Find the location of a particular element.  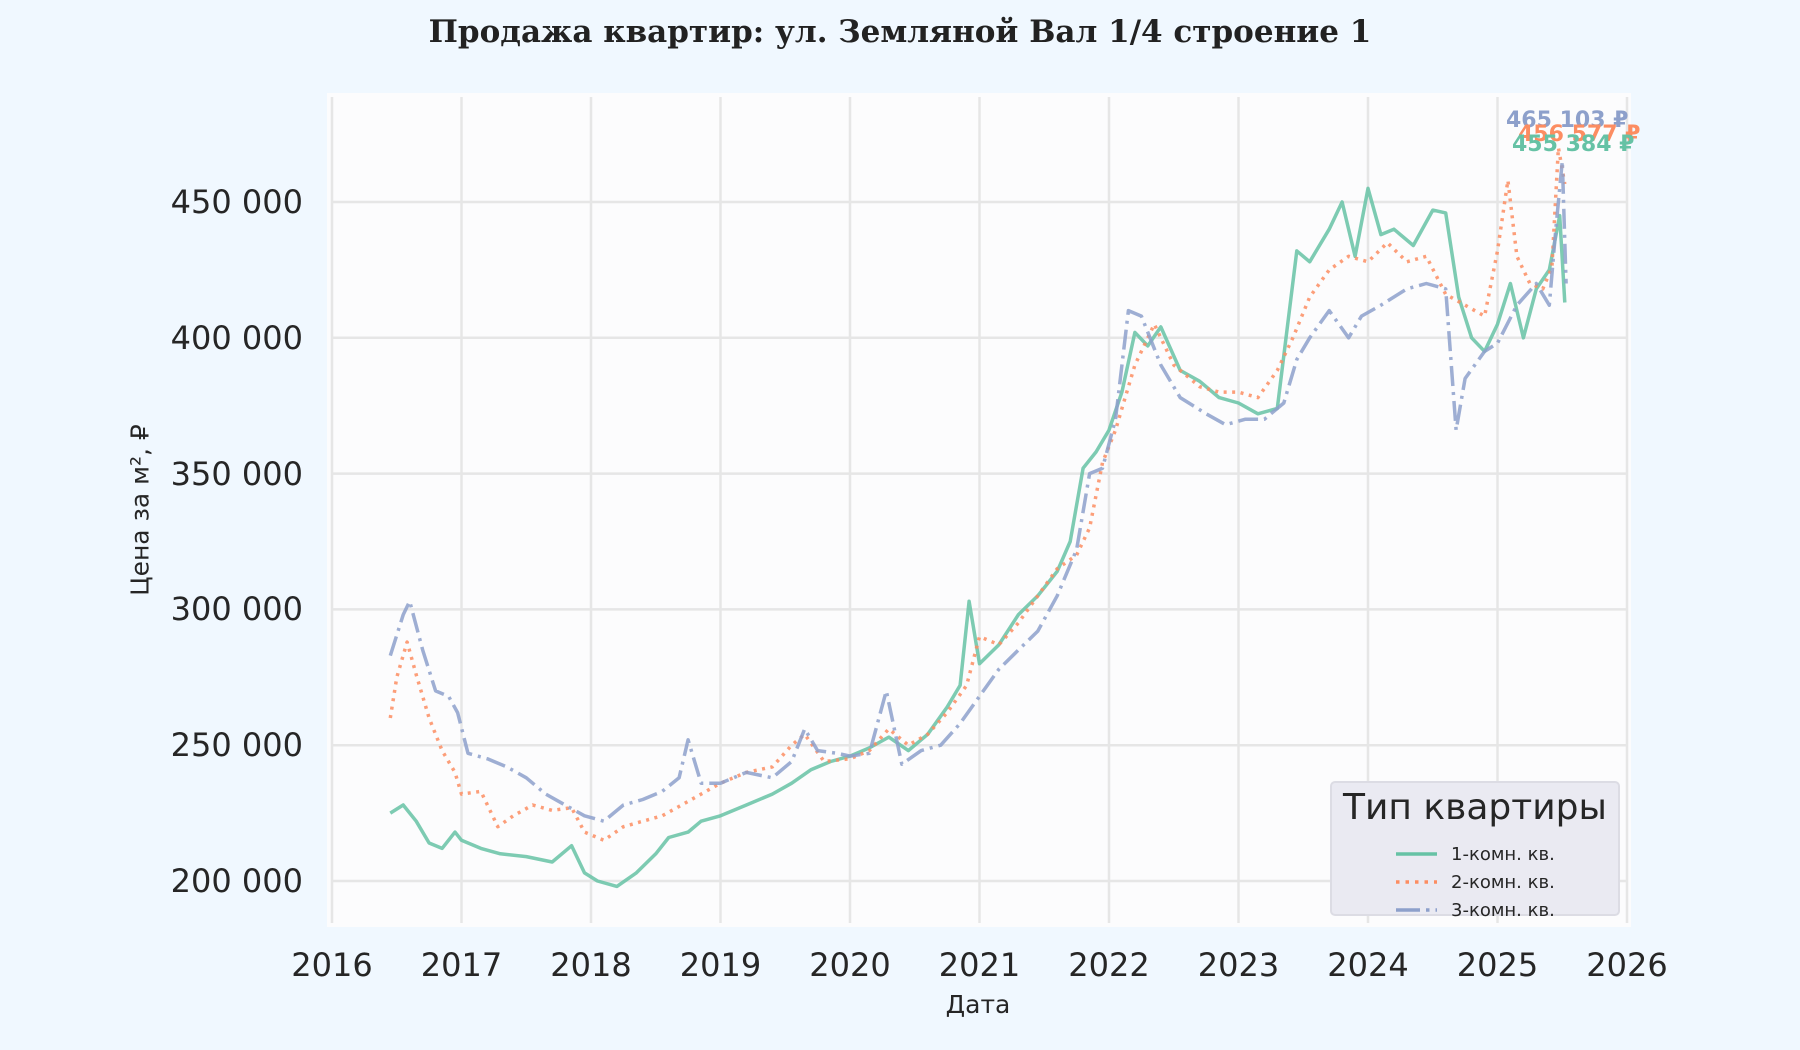

x-axis-label: Дата is located at coordinates (978, 1004).